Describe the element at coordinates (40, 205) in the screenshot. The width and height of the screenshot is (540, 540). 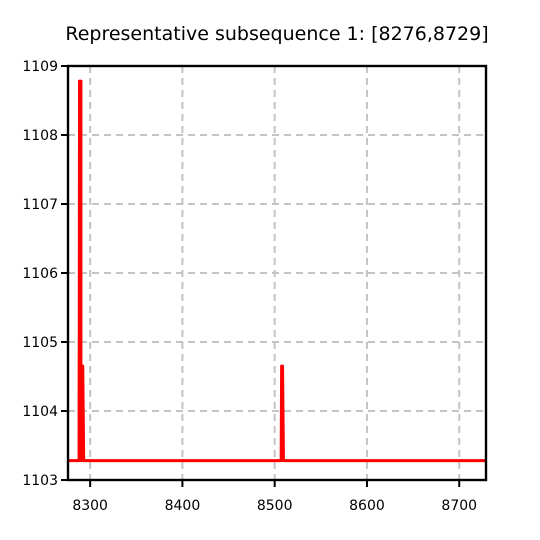
I see `y-tick-label: 1107` at that location.